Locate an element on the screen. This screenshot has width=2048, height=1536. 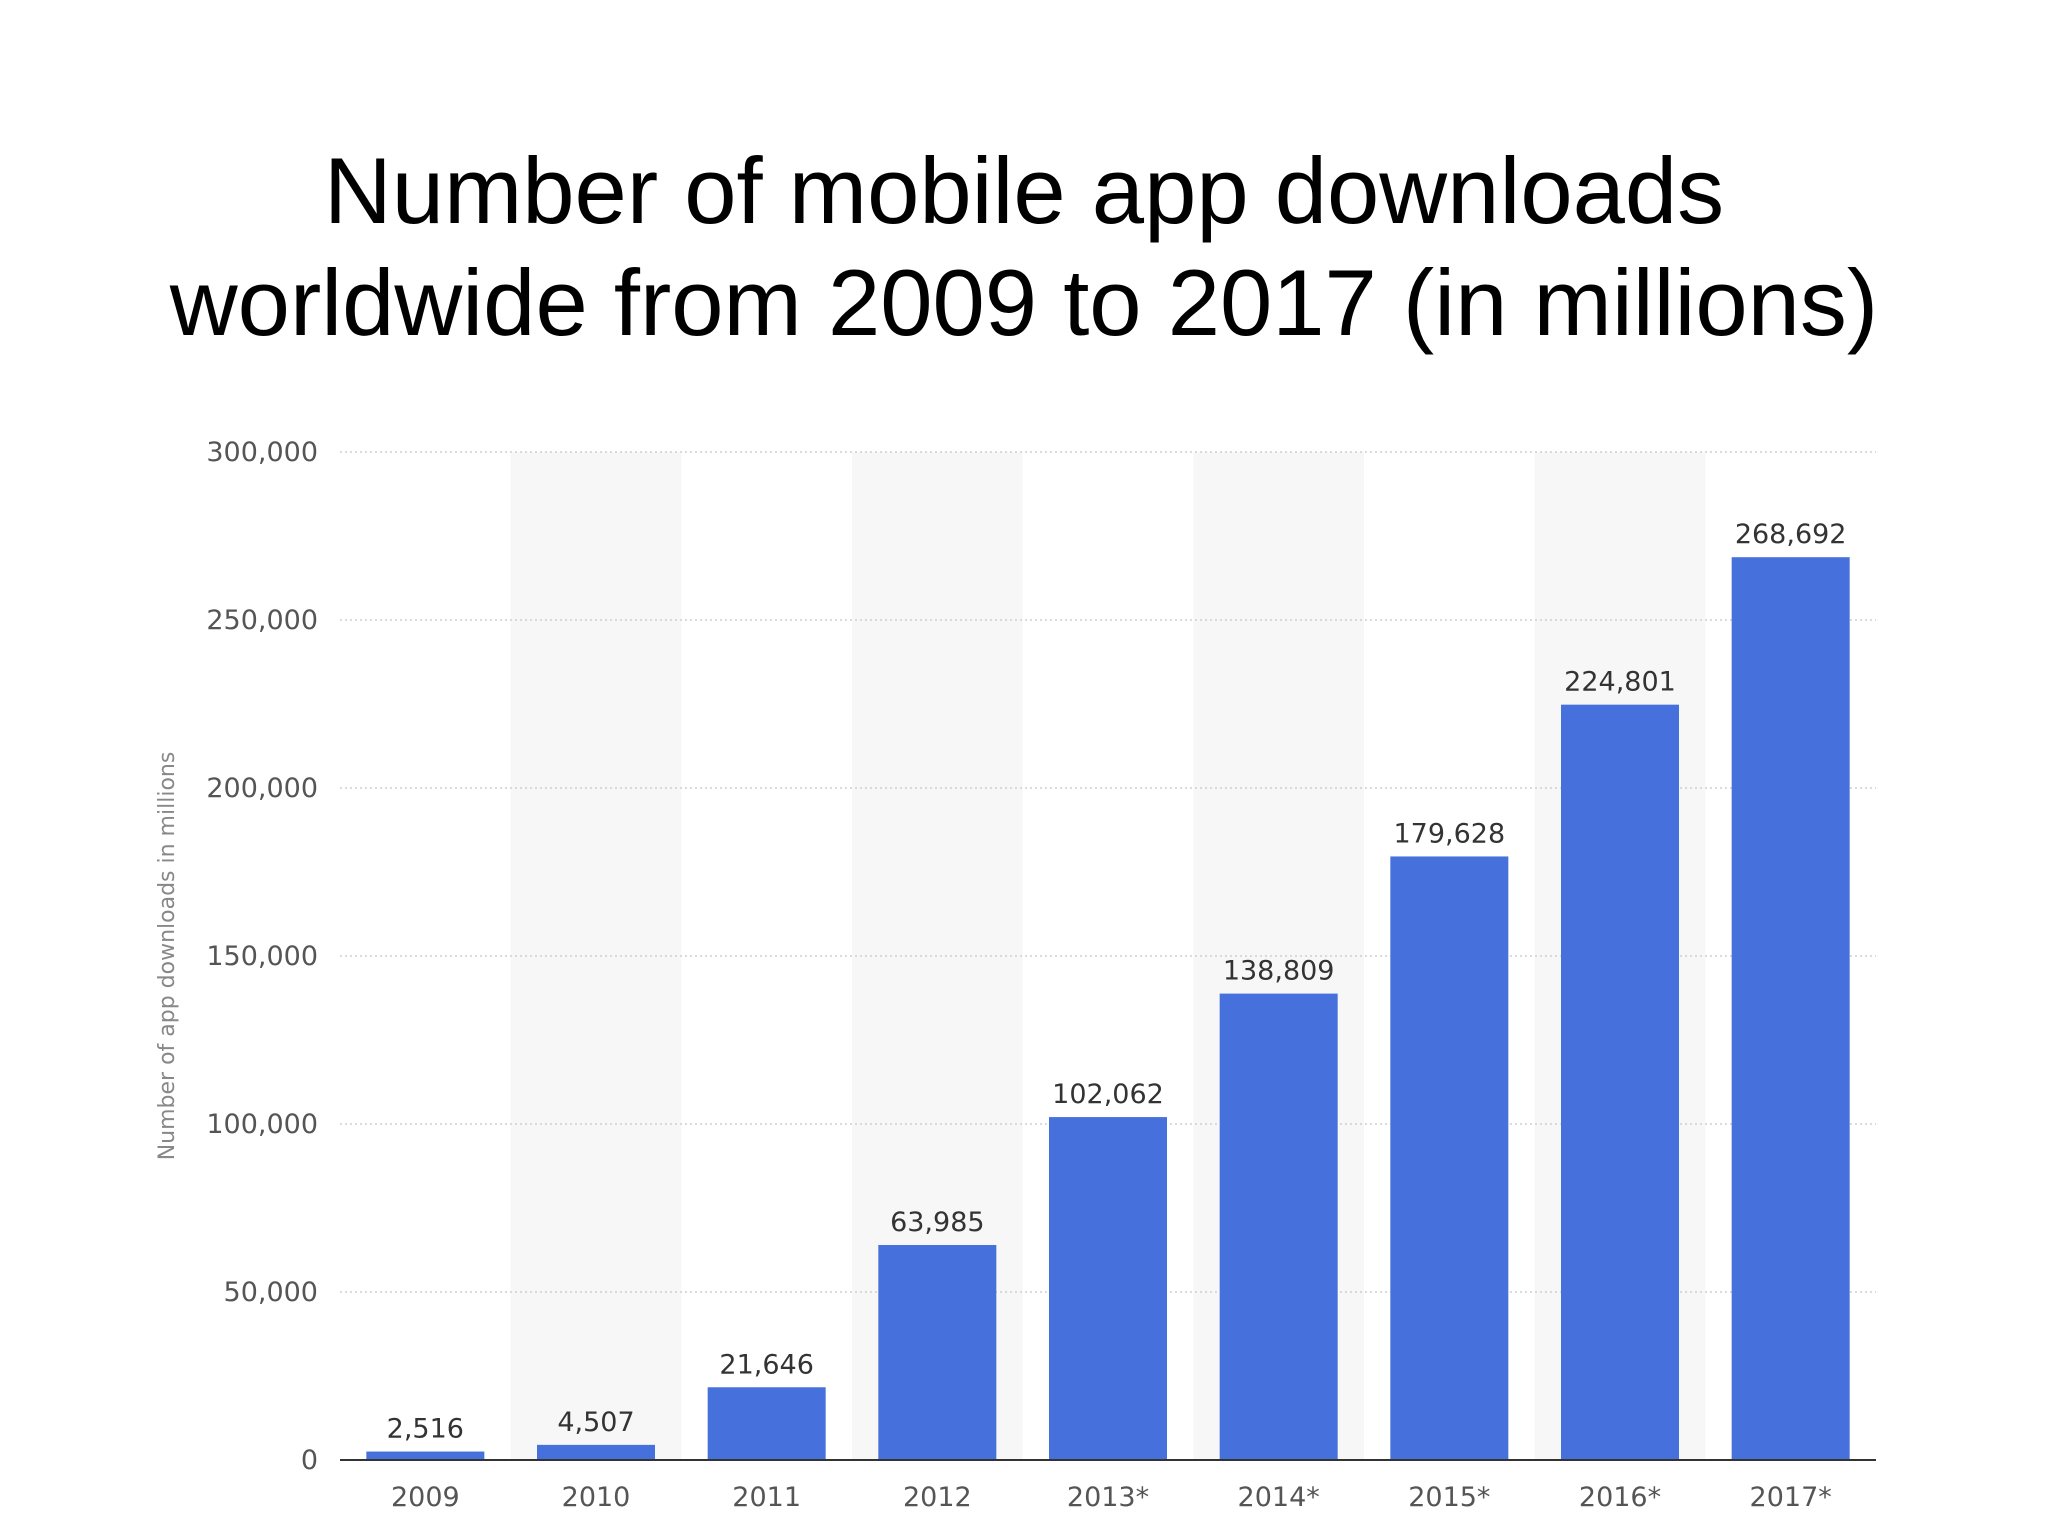
bar-2017* is located at coordinates (1790, 1008).